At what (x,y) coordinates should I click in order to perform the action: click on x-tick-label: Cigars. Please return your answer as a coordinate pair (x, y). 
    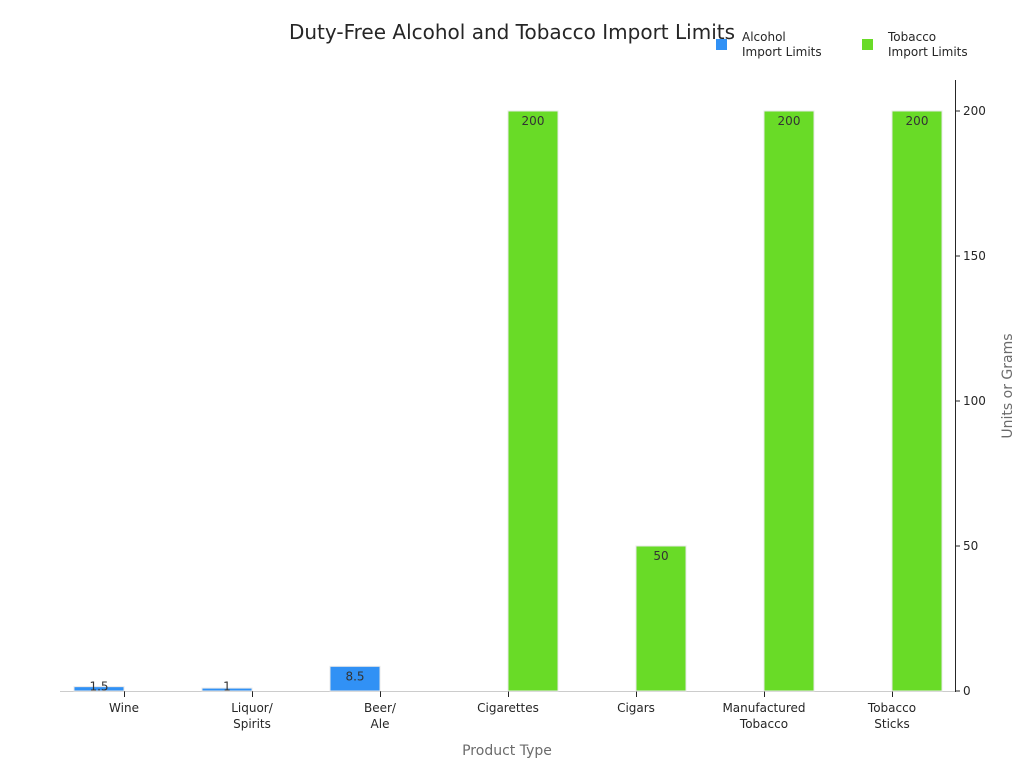
    Looking at the image, I should click on (636, 708).